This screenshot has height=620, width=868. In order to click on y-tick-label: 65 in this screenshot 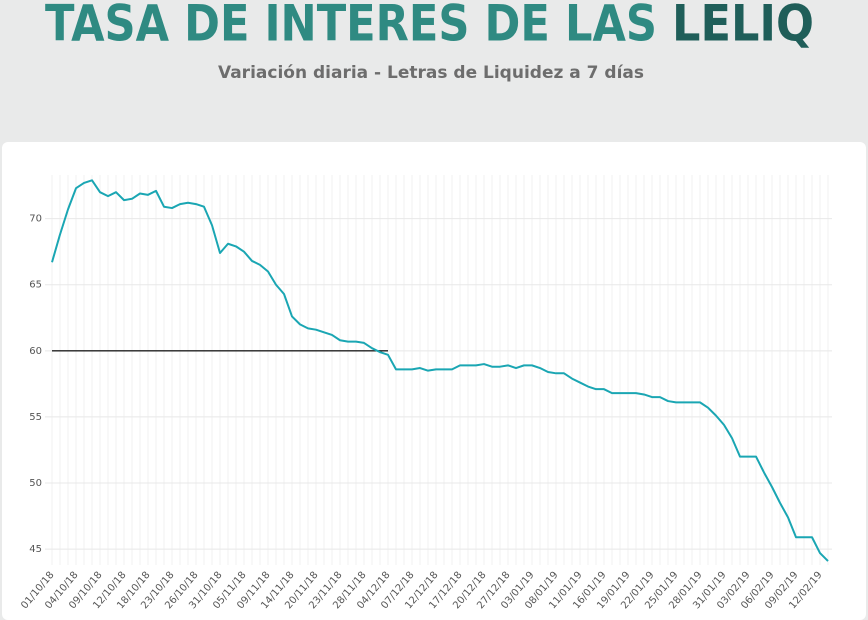, I will do `click(35, 285)`.